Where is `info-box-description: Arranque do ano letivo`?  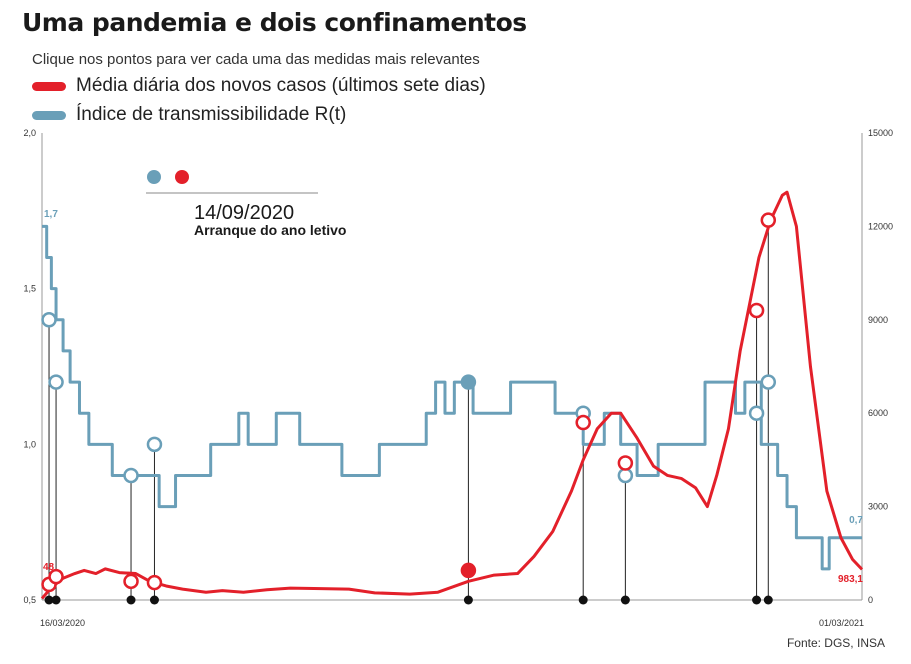 info-box-description: Arranque do ano letivo is located at coordinates (270, 230).